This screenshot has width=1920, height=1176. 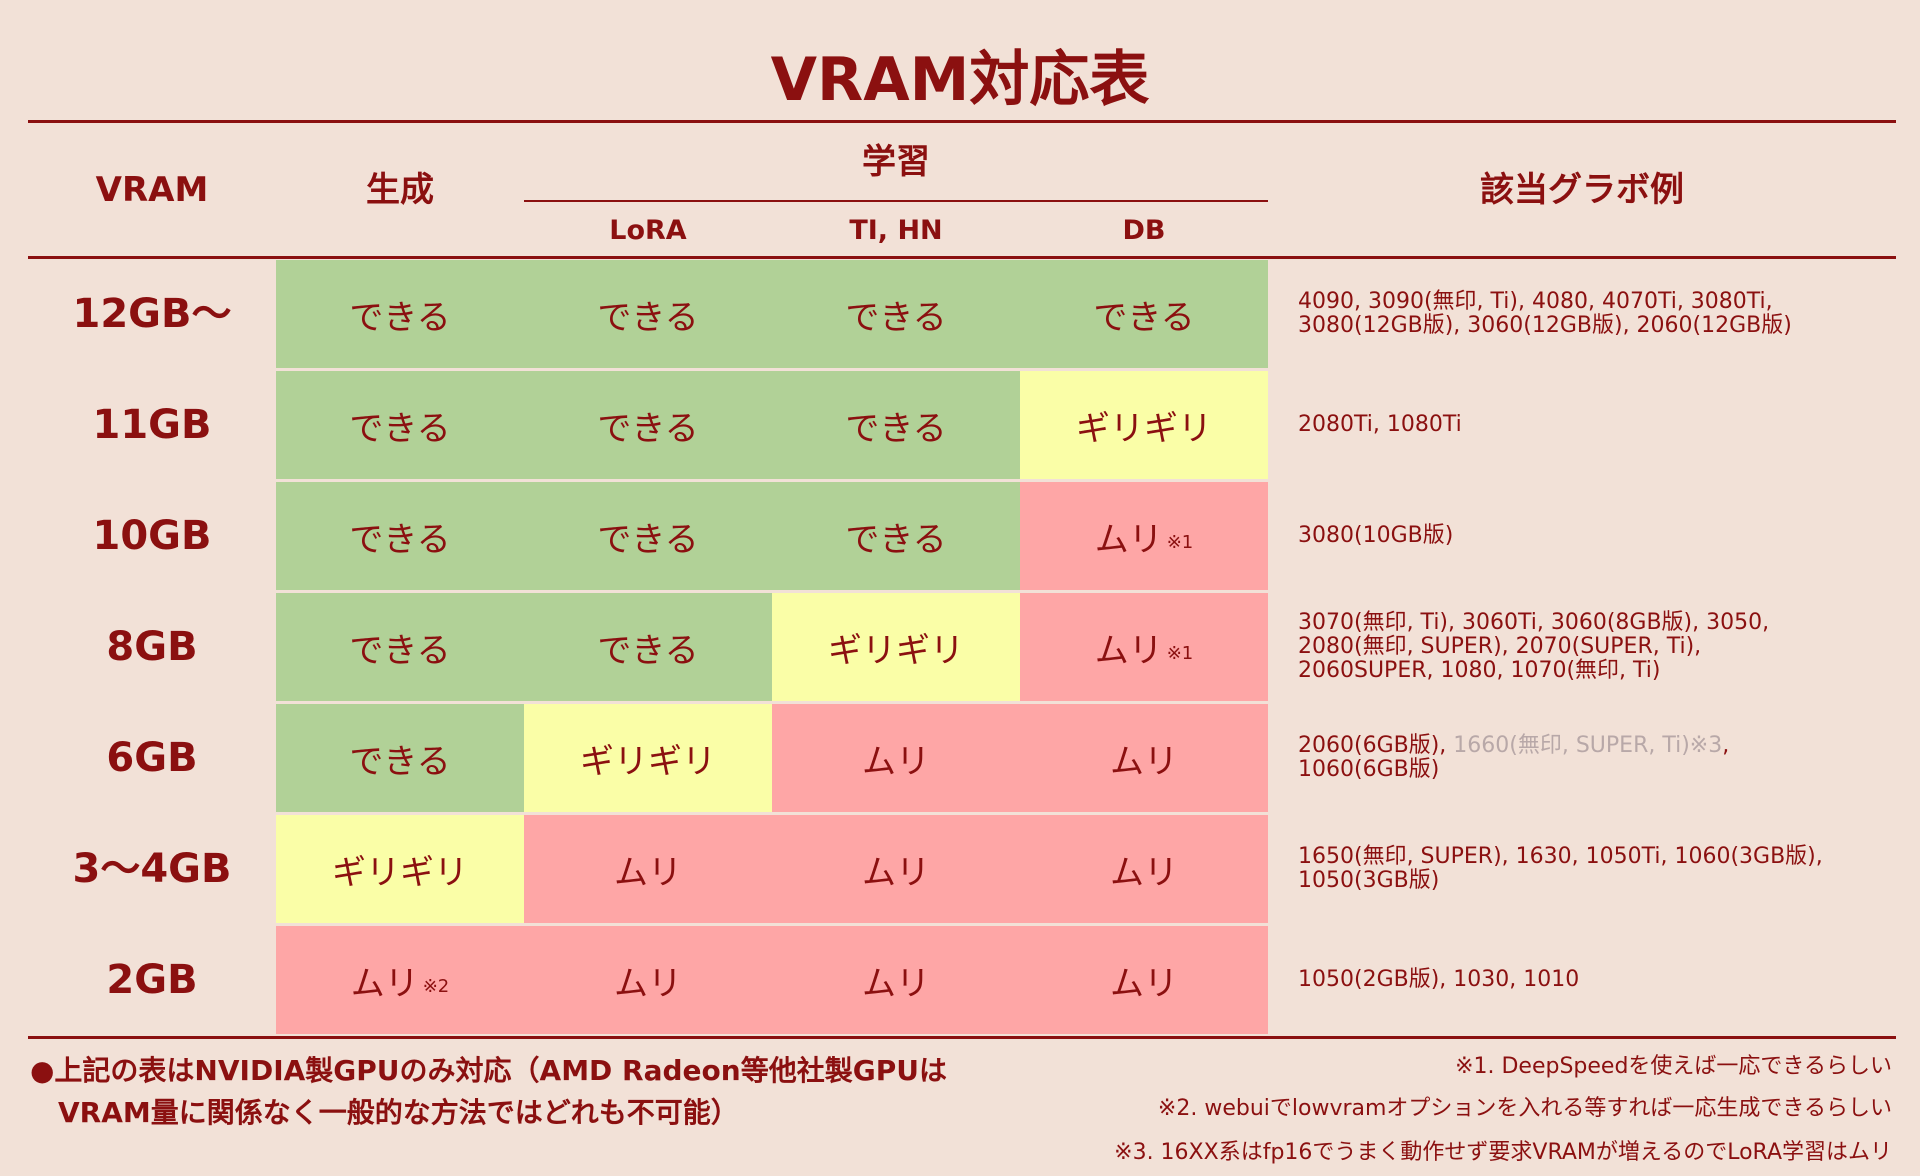 What do you see at coordinates (960, 80) in the screenshot?
I see `page-title: VRAM対応表` at bounding box center [960, 80].